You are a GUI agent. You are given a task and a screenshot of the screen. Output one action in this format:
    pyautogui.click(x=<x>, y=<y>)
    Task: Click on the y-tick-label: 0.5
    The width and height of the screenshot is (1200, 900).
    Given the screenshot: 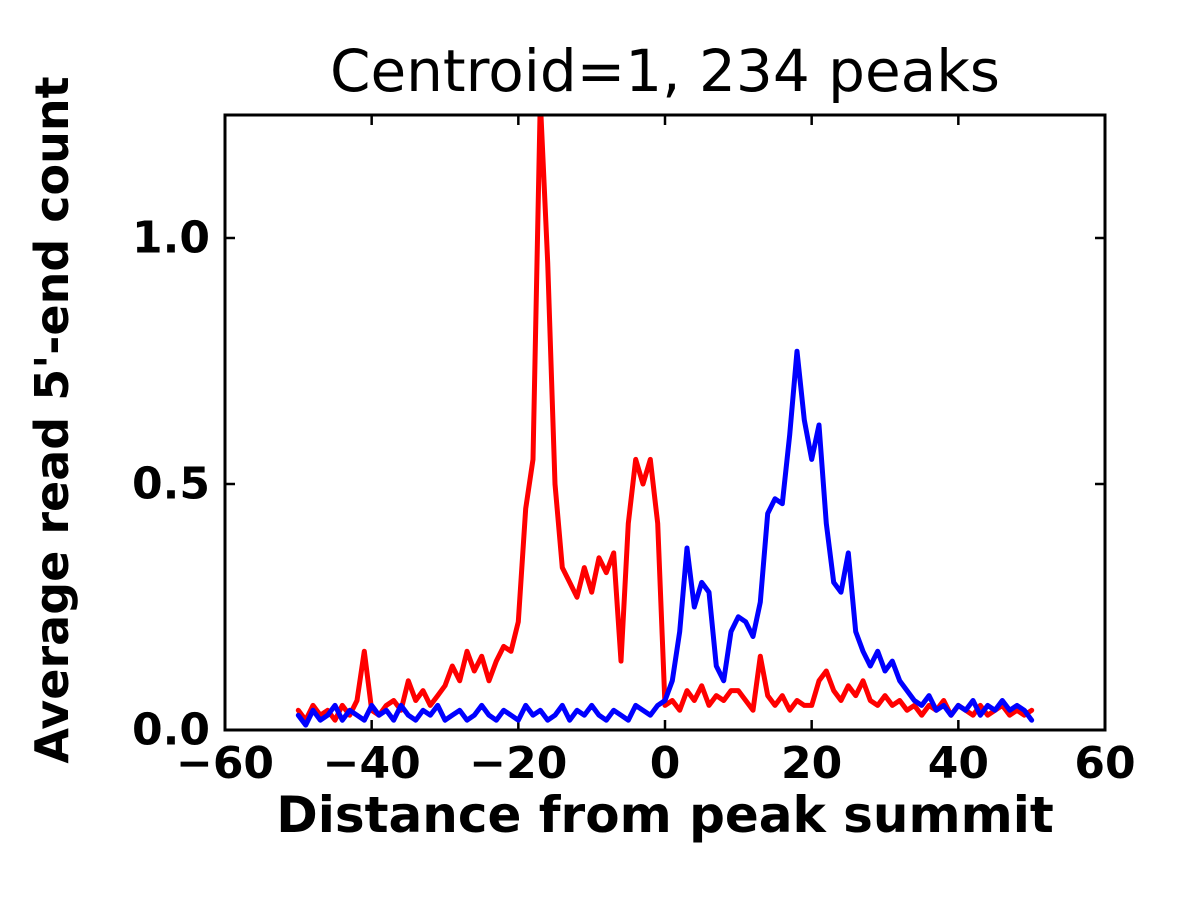 What is the action you would take?
    pyautogui.click(x=171, y=484)
    